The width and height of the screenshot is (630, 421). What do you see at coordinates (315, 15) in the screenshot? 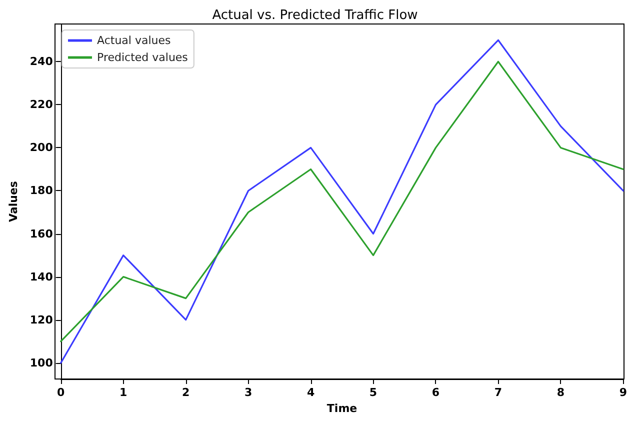
I see `chart-title: Actual vs. Predicted Traffic Flow` at bounding box center [315, 15].